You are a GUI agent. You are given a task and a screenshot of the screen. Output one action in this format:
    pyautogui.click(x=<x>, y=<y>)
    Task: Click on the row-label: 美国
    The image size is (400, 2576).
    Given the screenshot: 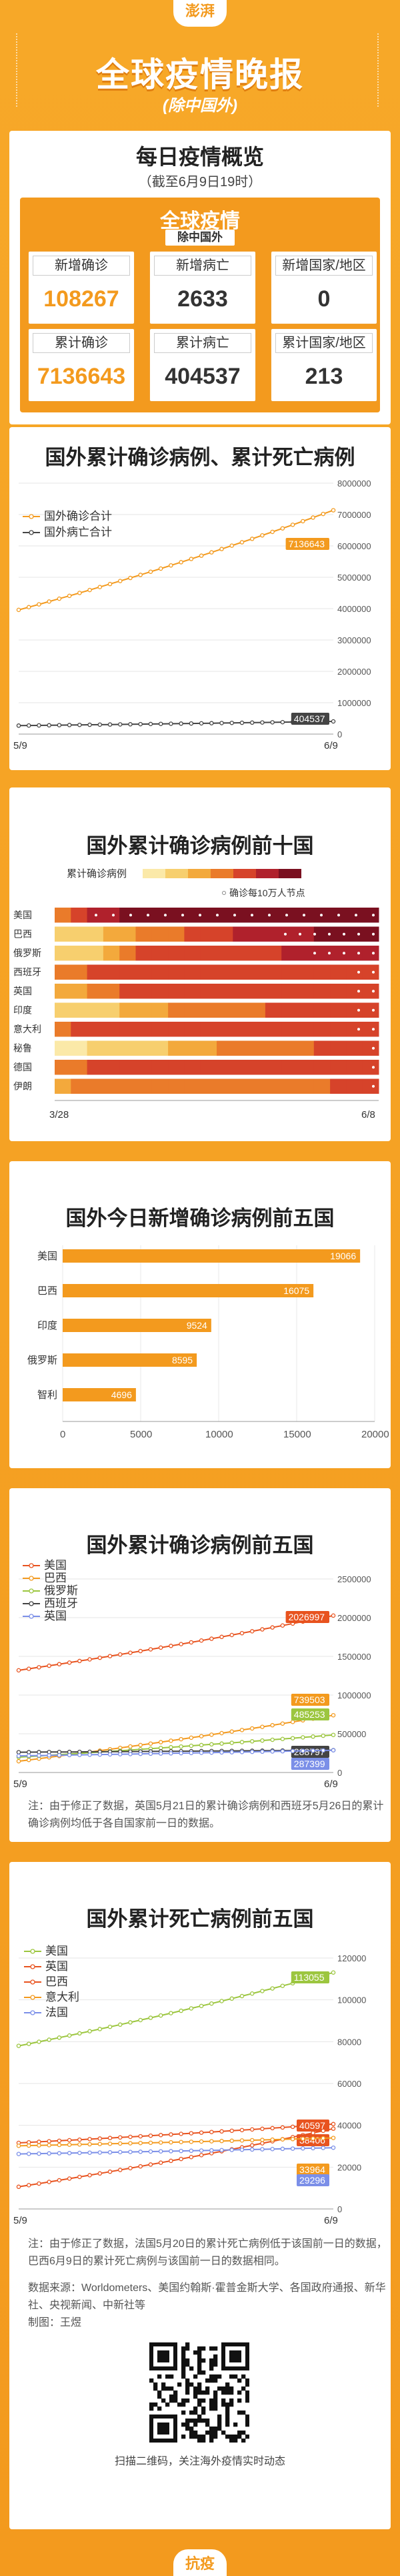 What is the action you would take?
    pyautogui.click(x=22, y=915)
    